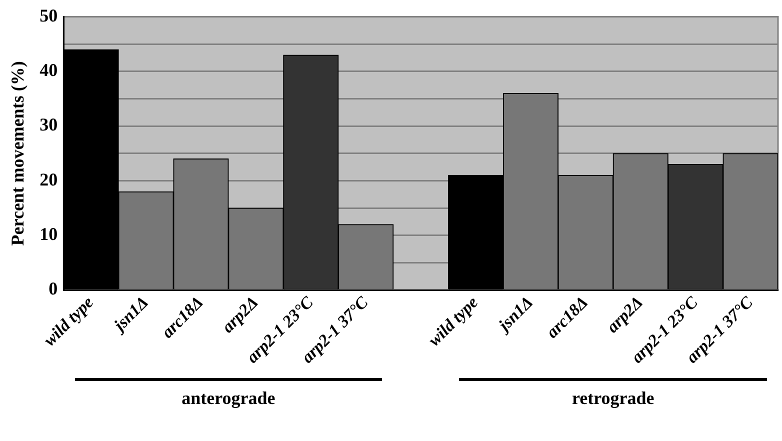  What do you see at coordinates (53, 288) in the screenshot?
I see `y-tick-label: 0` at bounding box center [53, 288].